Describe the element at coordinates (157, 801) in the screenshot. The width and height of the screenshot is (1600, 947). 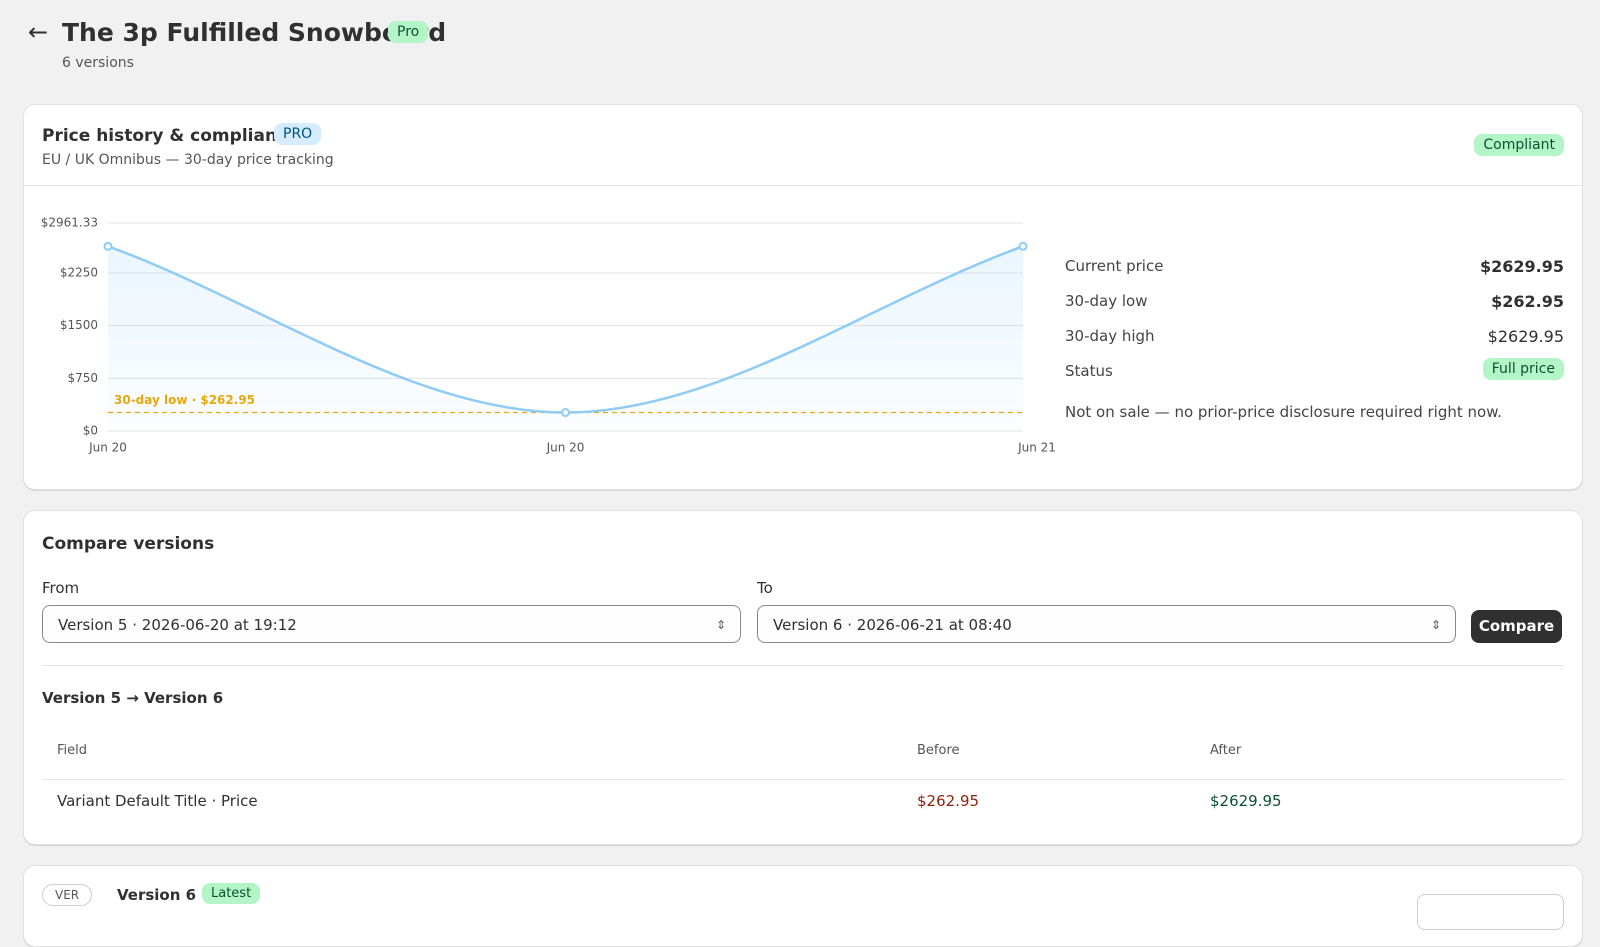
I see `table-cell: Variant Default Title · Price` at that location.